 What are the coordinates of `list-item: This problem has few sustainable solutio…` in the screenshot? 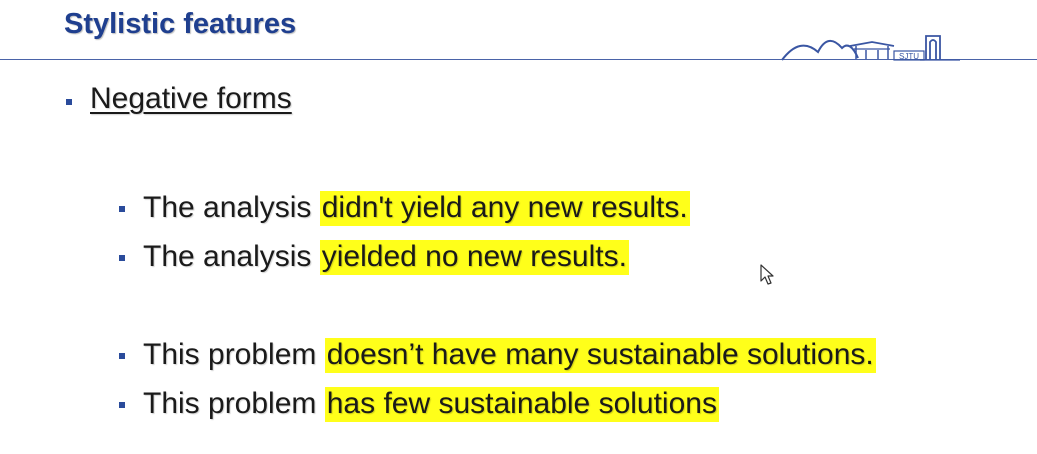 It's located at (431, 404).